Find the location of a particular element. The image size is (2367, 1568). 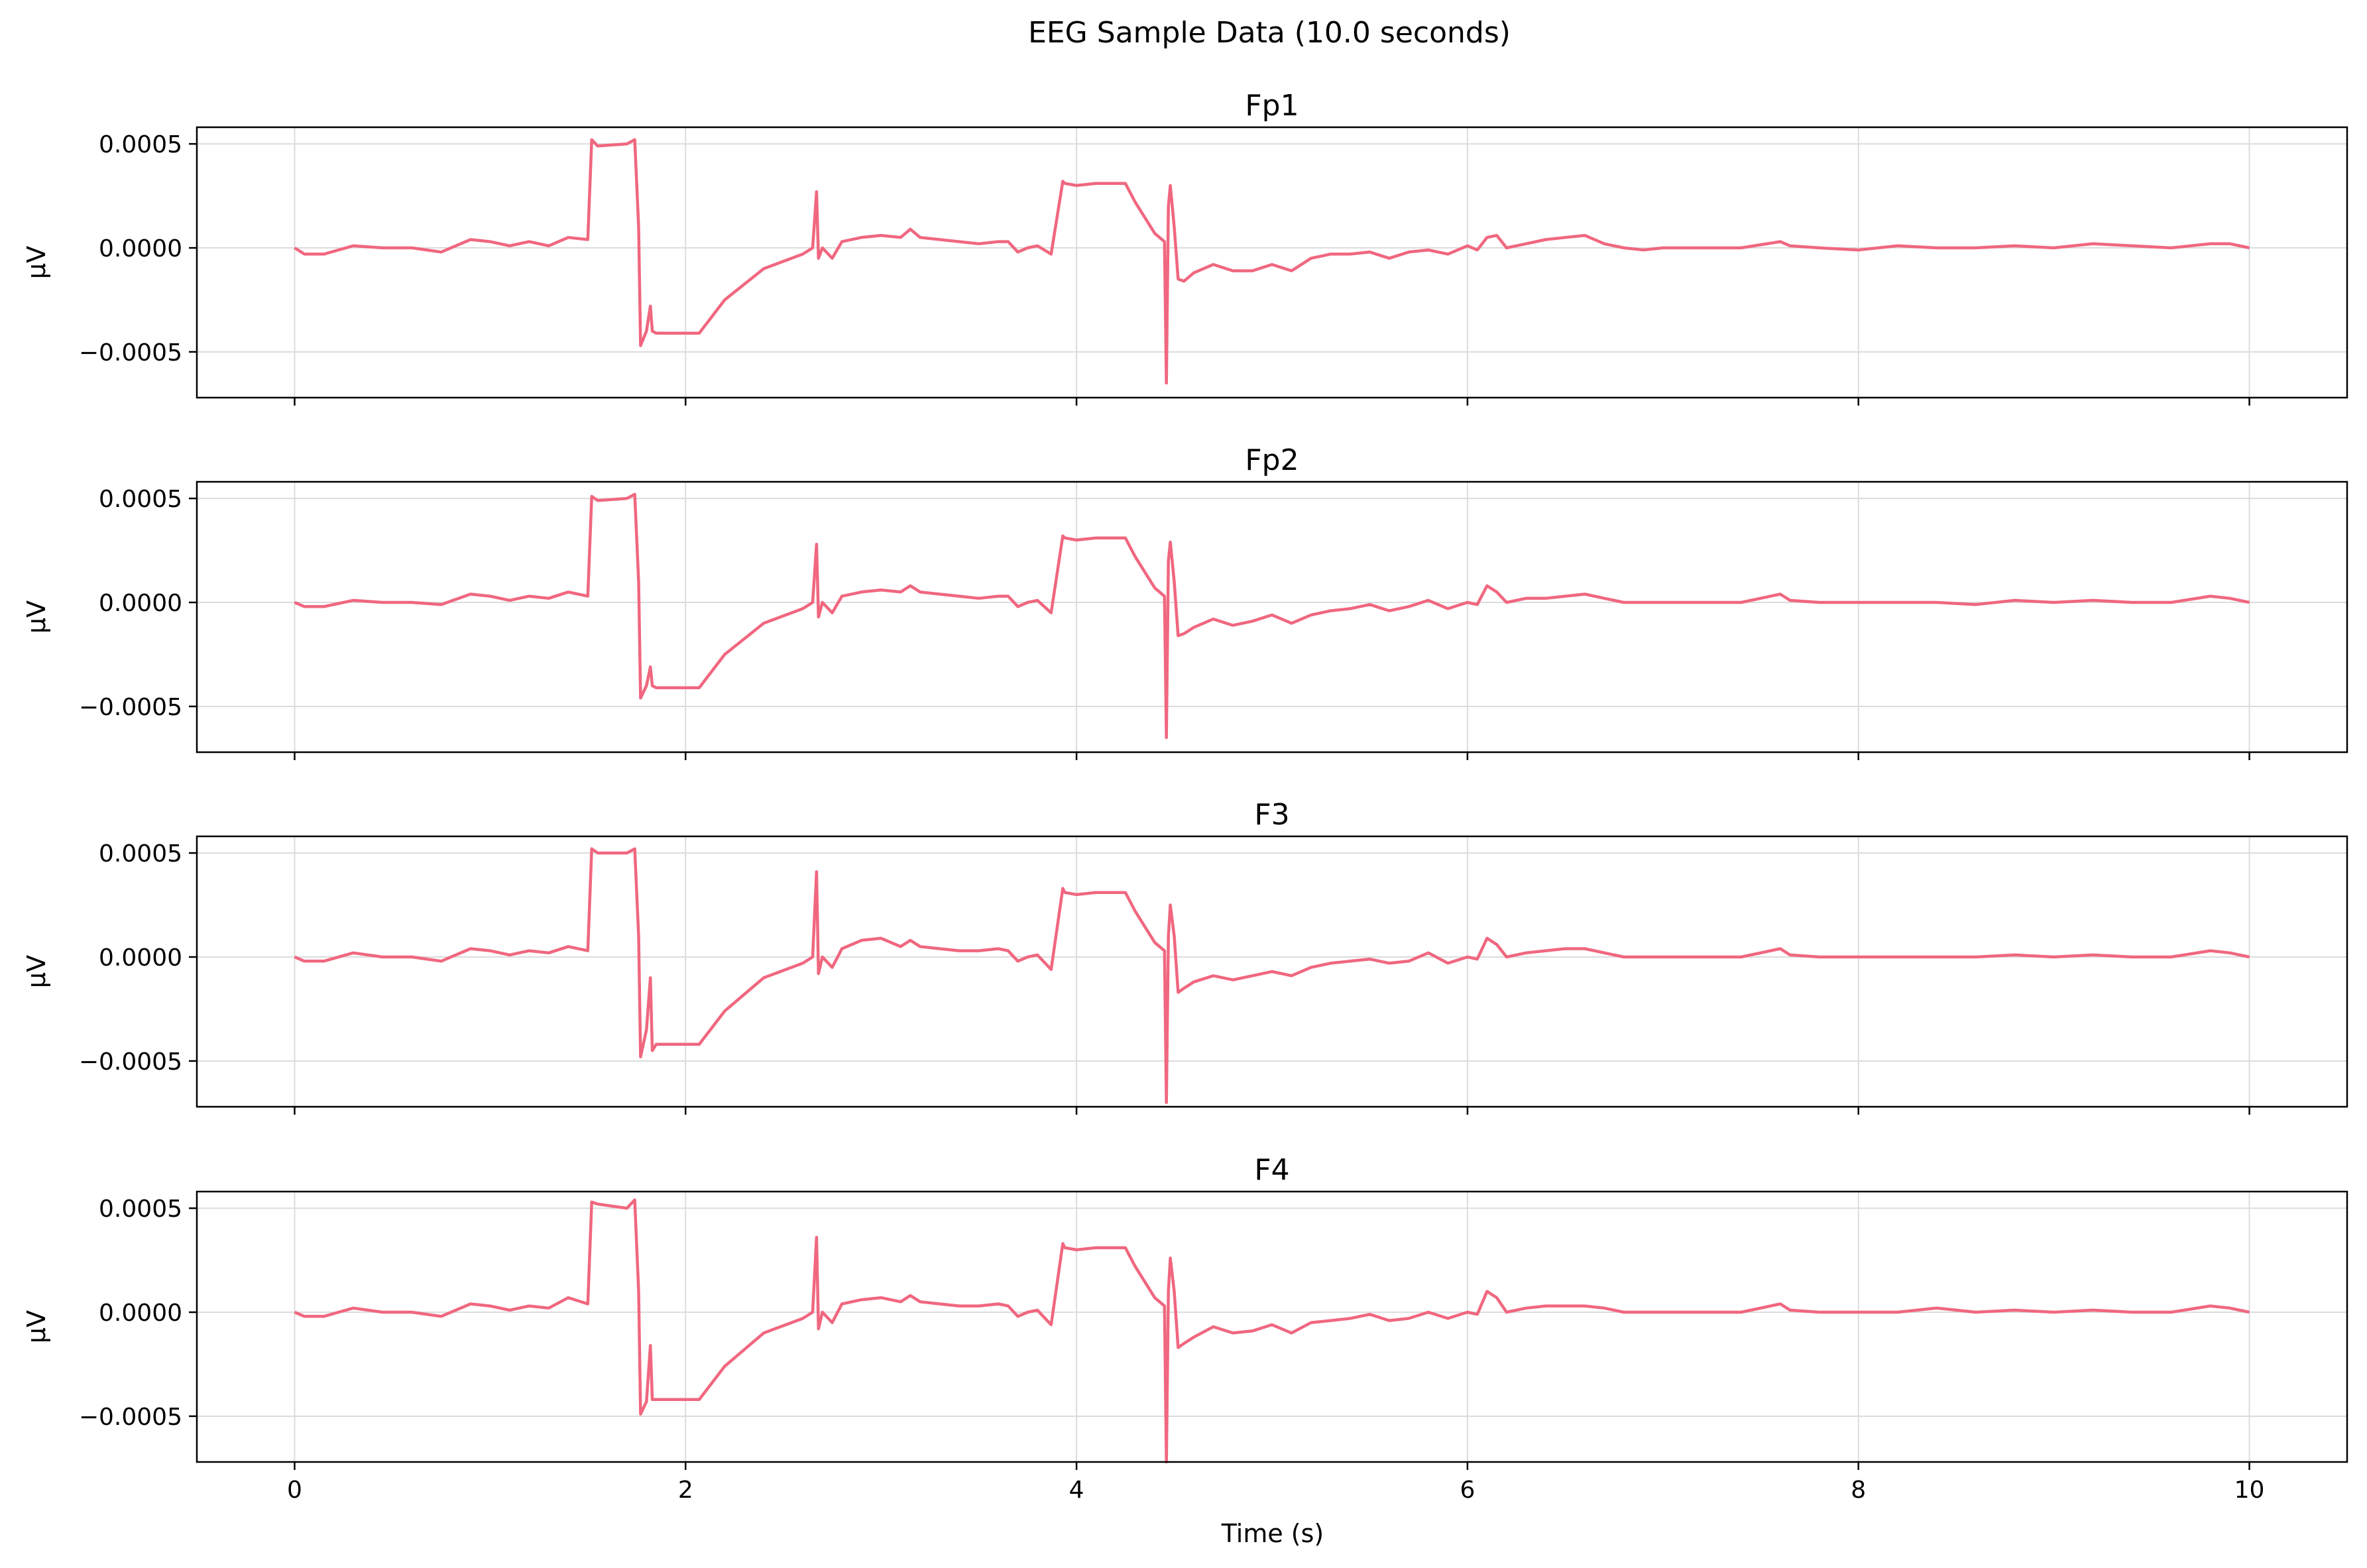

x-tick-label: 2 is located at coordinates (685, 1491).